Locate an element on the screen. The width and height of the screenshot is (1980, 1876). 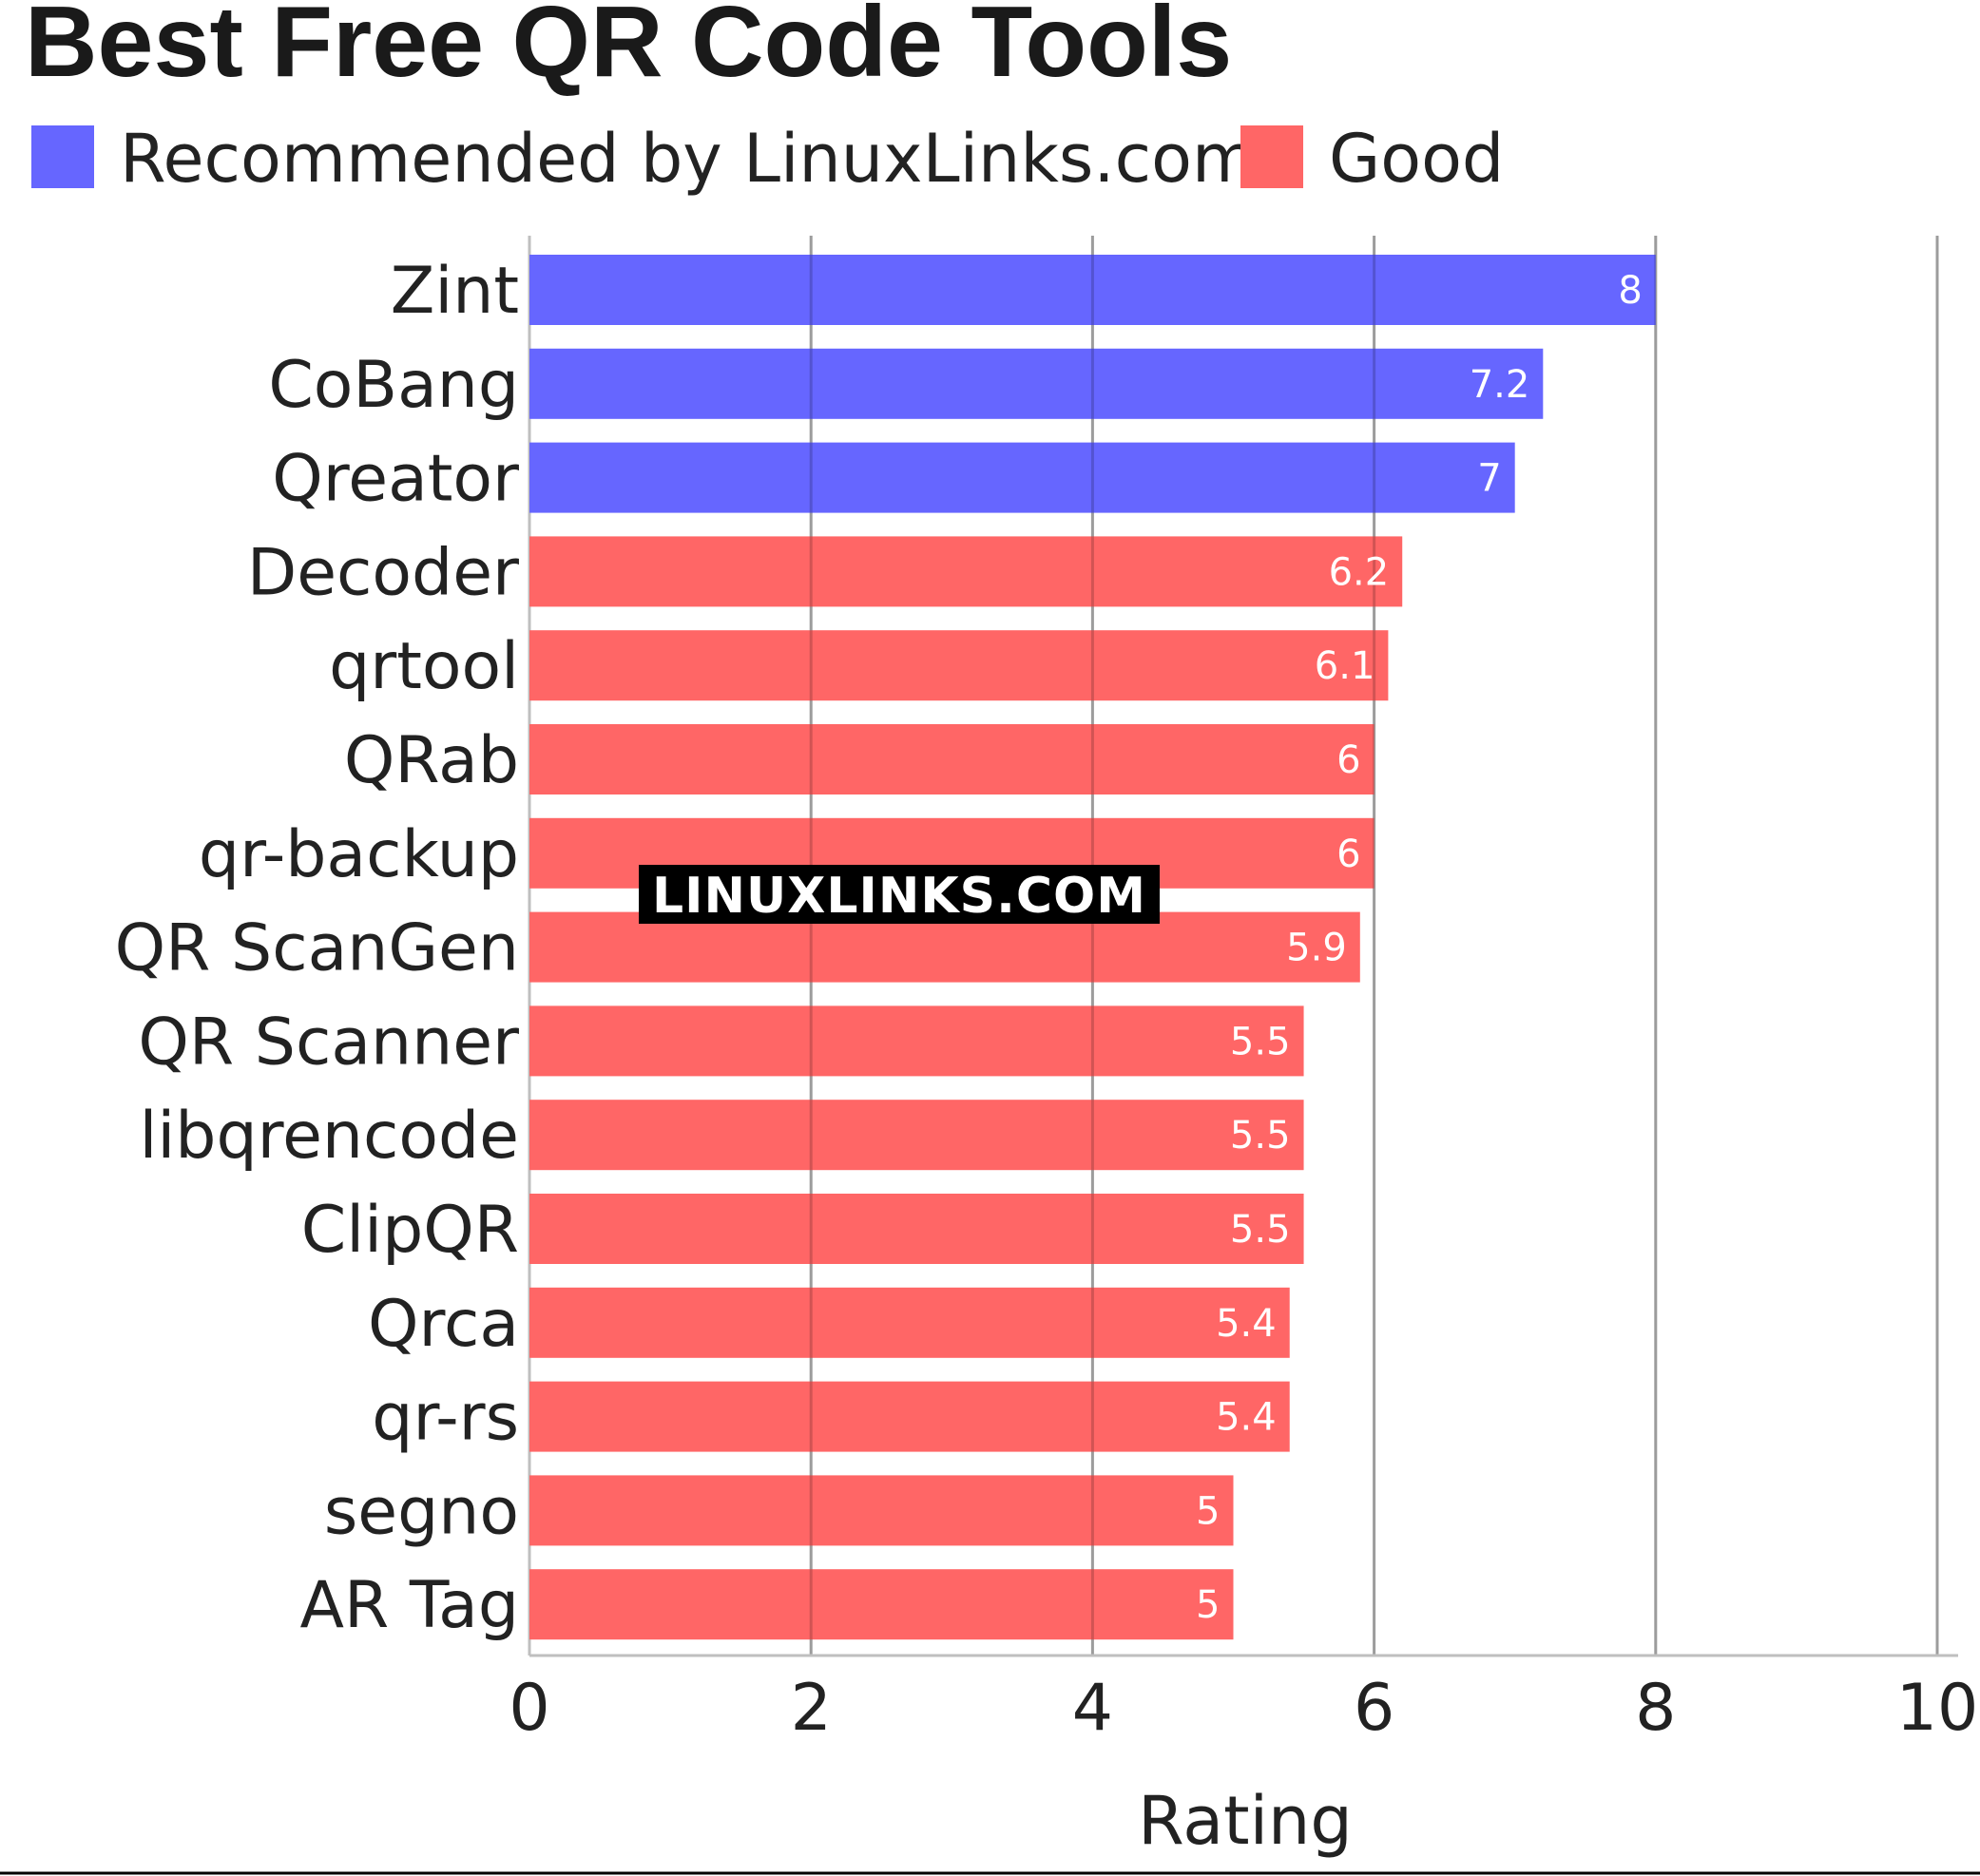
category-label: qr-rs is located at coordinates (446, 1419).